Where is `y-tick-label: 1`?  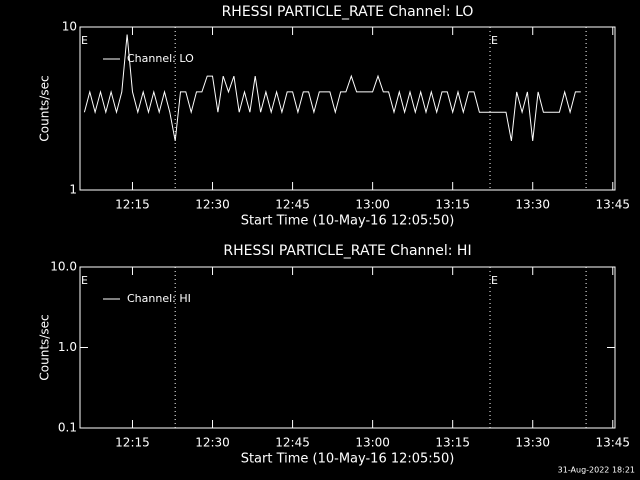 y-tick-label: 1 is located at coordinates (73, 190).